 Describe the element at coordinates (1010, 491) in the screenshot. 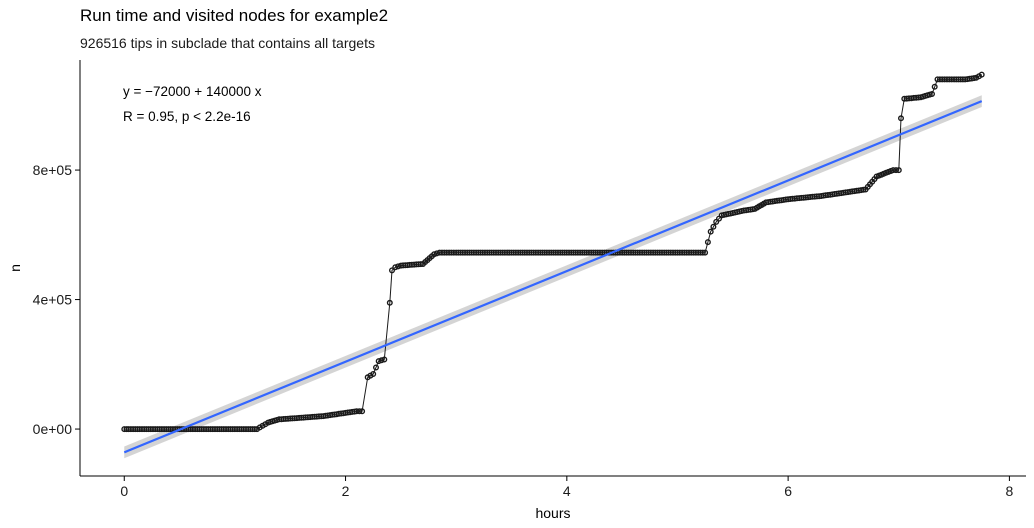

I see `x-tick-label: 8` at that location.